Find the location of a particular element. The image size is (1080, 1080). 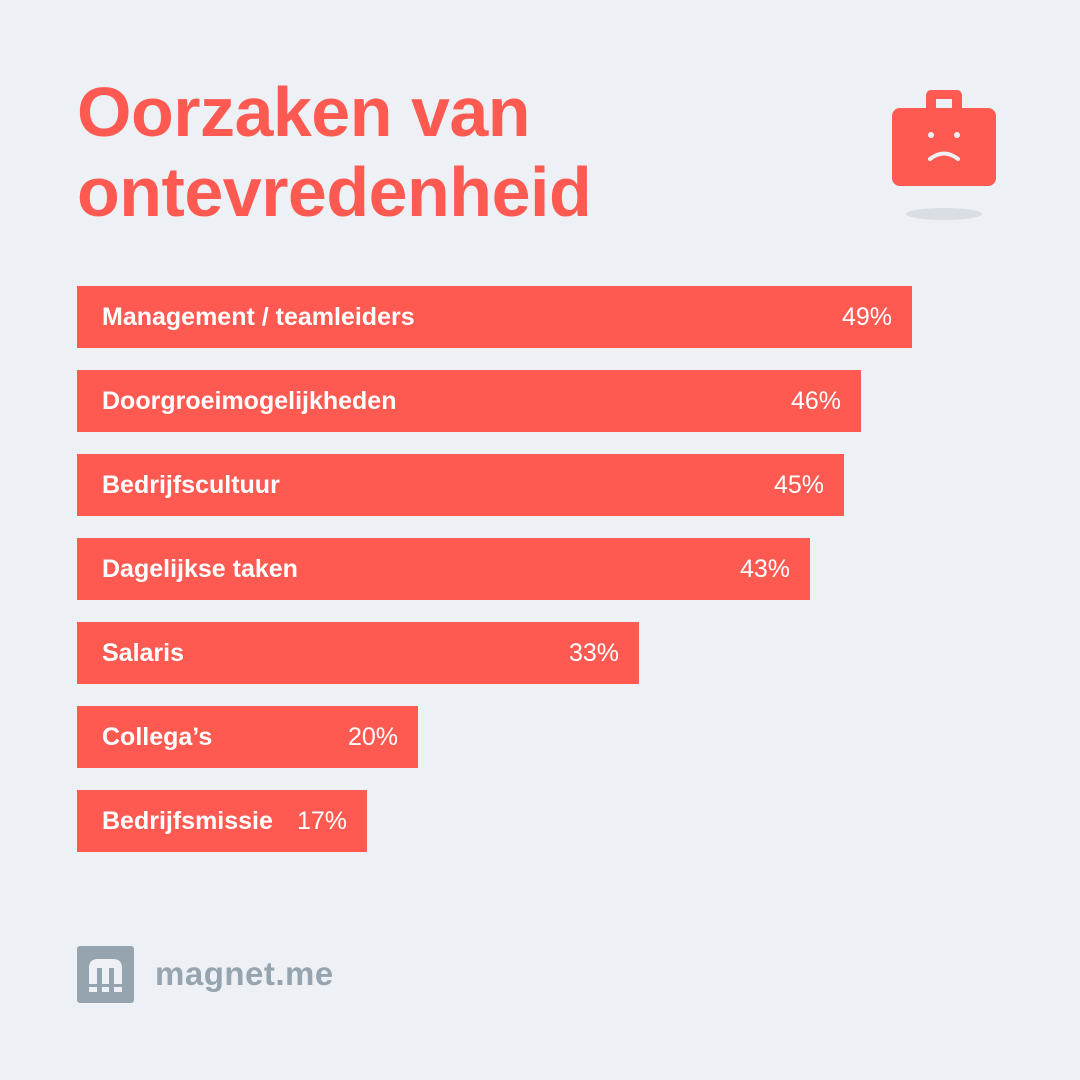

bar: Management / teamleiders 49% is located at coordinates (494, 317).